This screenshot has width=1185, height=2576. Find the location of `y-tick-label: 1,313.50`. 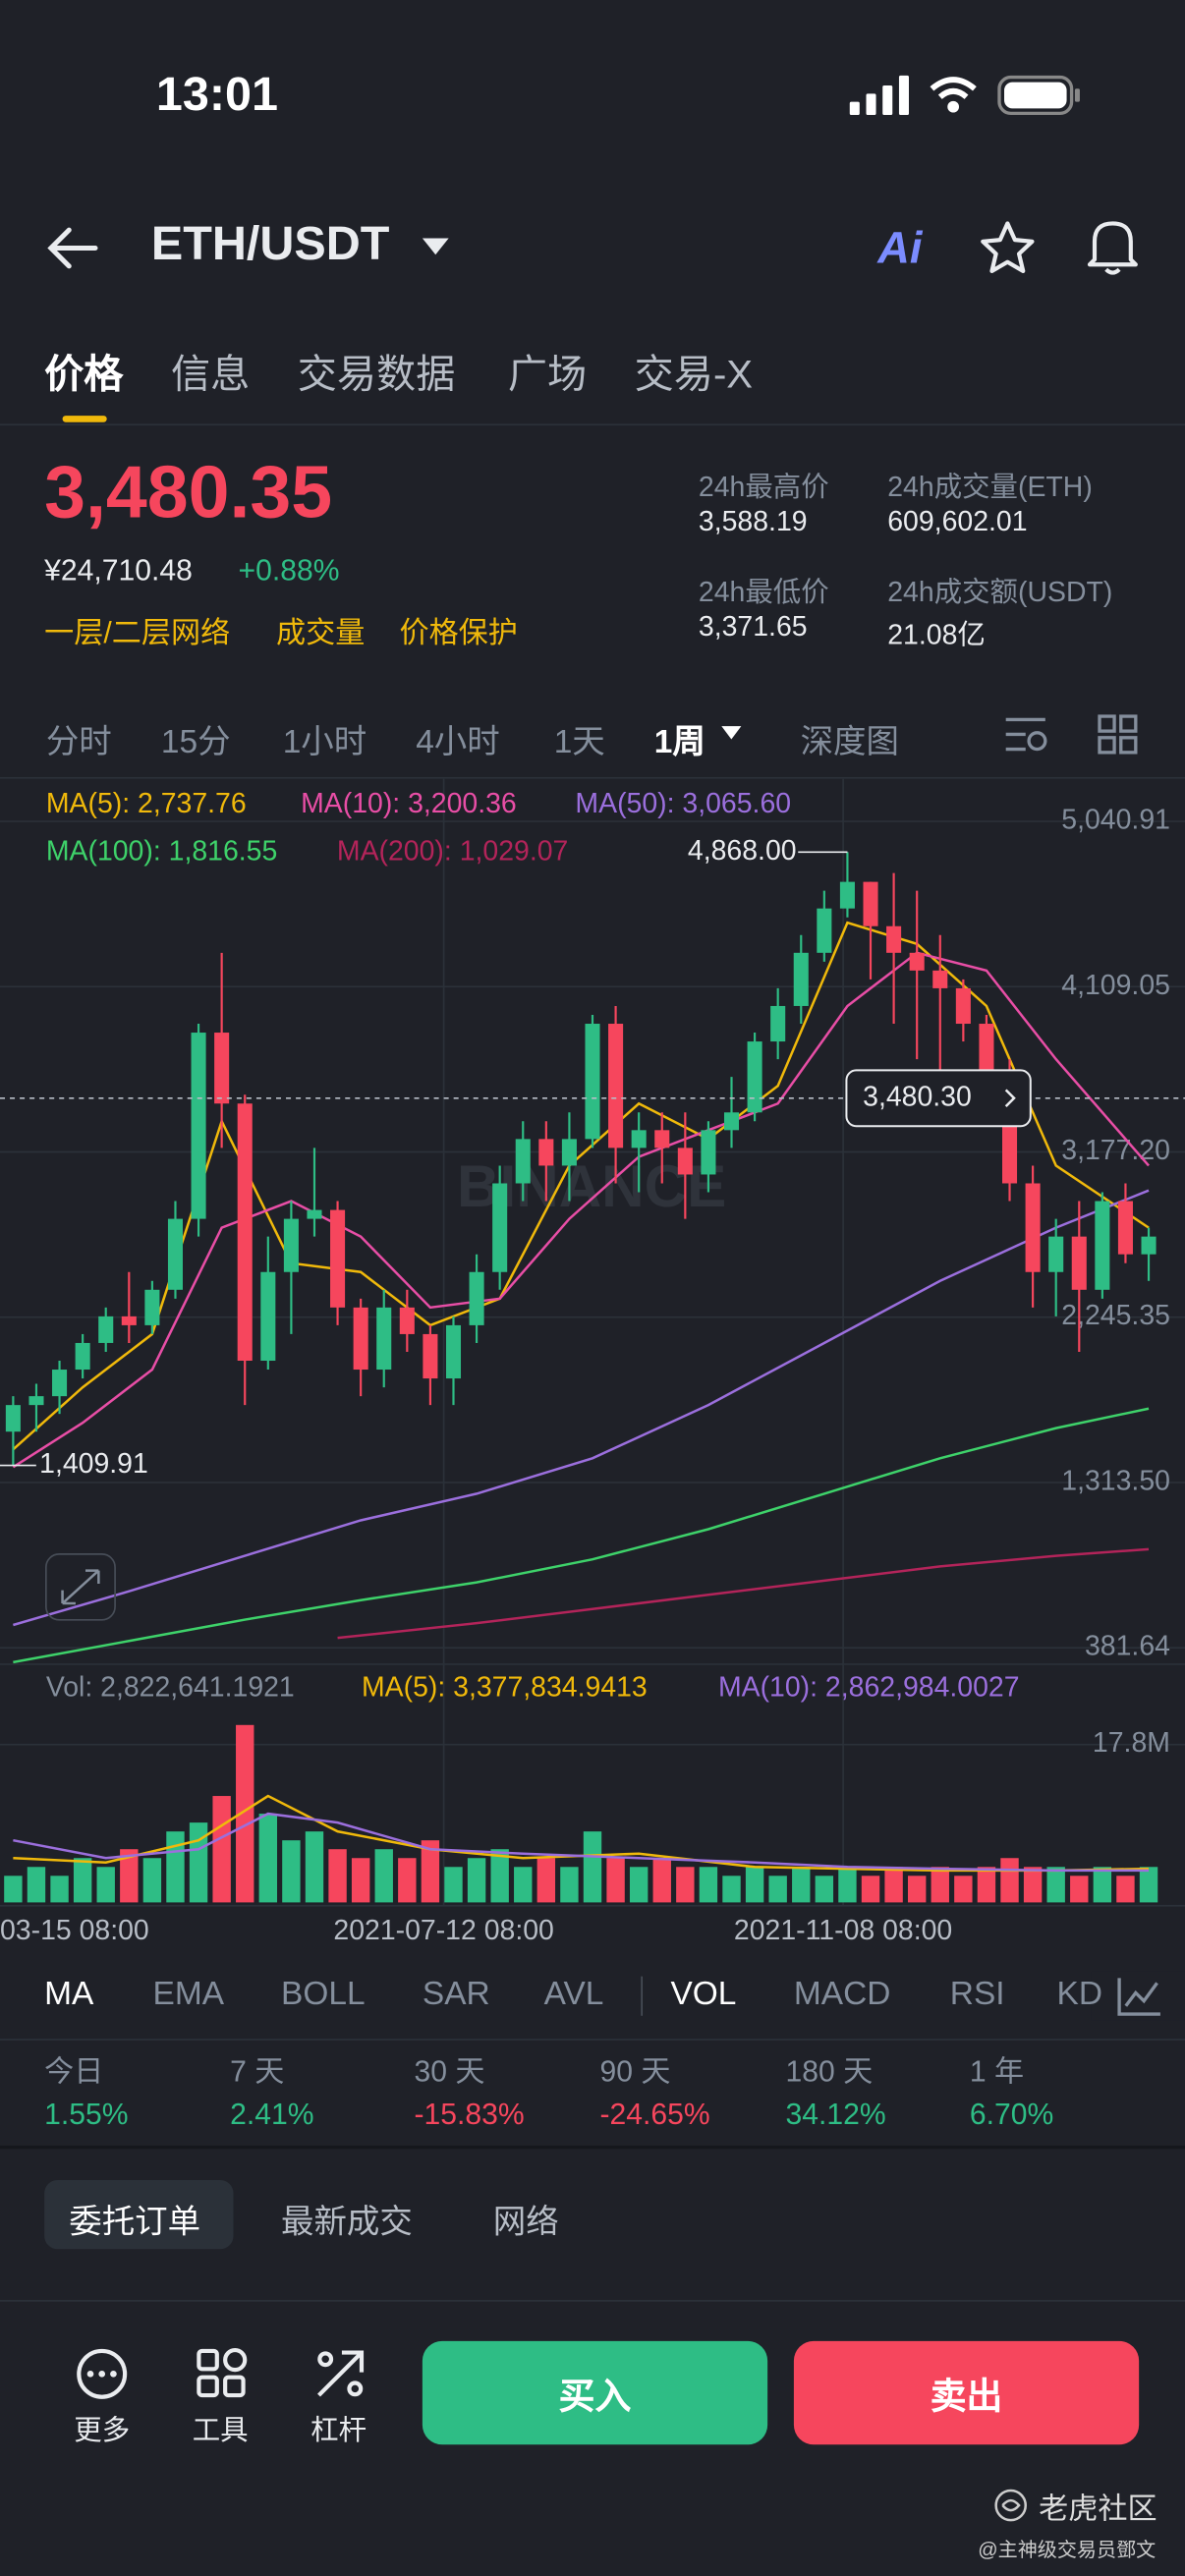

y-tick-label: 1,313.50 is located at coordinates (1115, 1480).